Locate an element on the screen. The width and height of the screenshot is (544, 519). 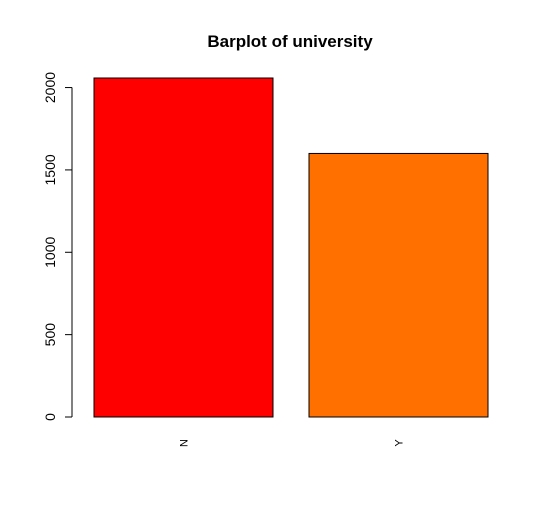
y-tick-label: 1000 is located at coordinates (50, 251).